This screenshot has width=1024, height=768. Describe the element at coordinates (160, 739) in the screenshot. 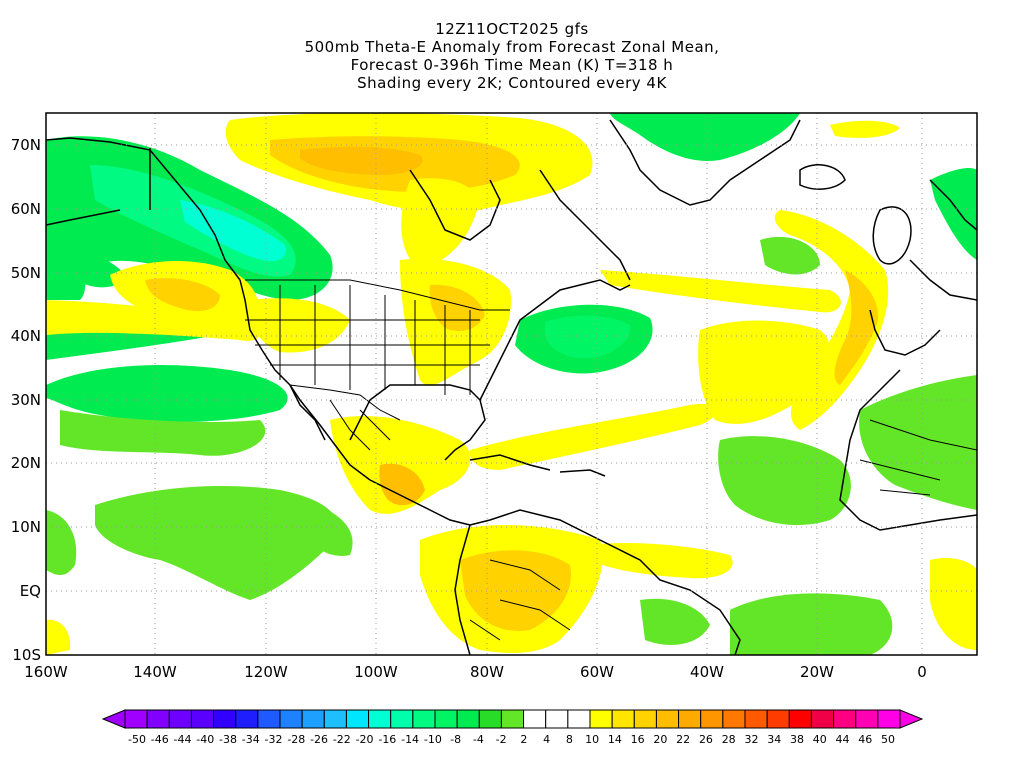

I see `colorbar-label: -46` at that location.